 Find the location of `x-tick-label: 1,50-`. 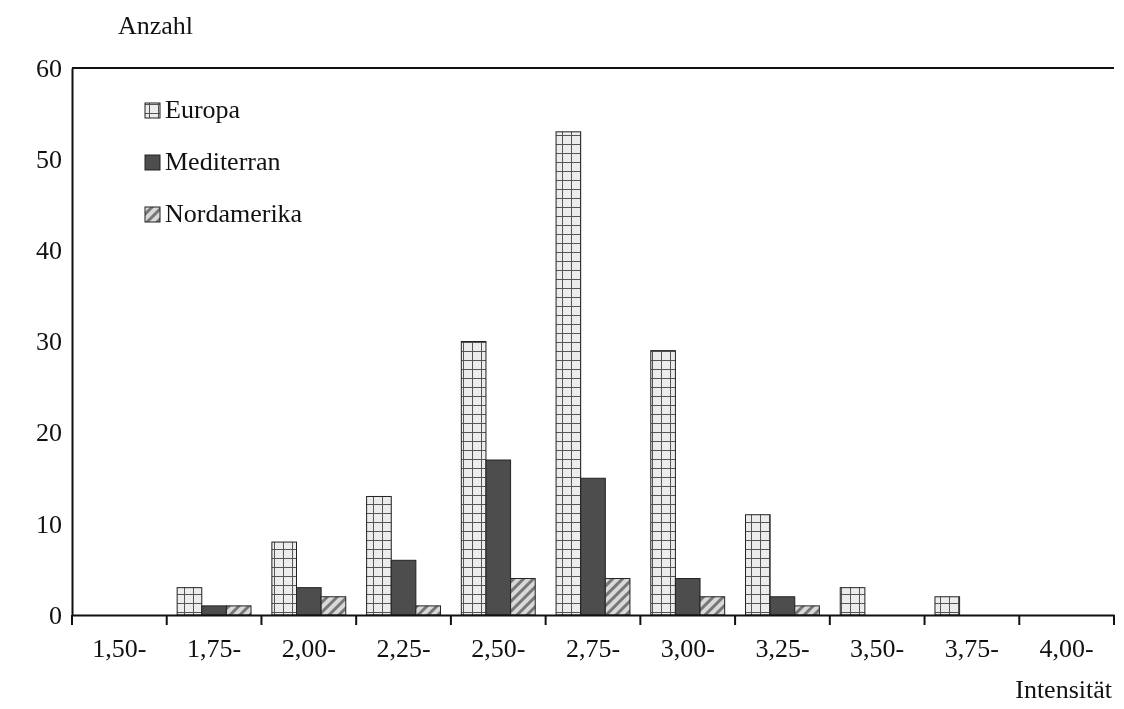

x-tick-label: 1,50- is located at coordinates (119, 649).